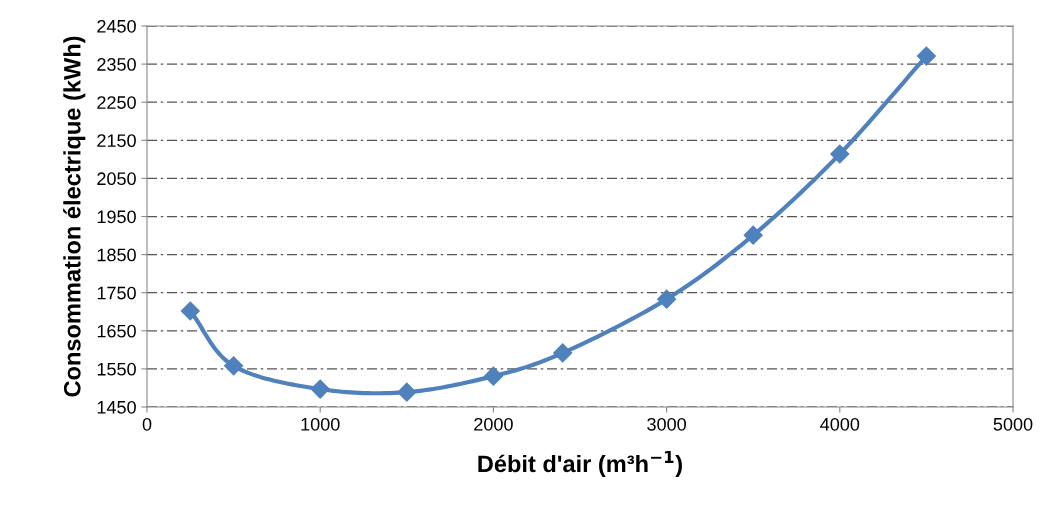 The height and width of the screenshot is (509, 1056). What do you see at coordinates (320, 424) in the screenshot?
I see `x-tick-label: 1000` at bounding box center [320, 424].